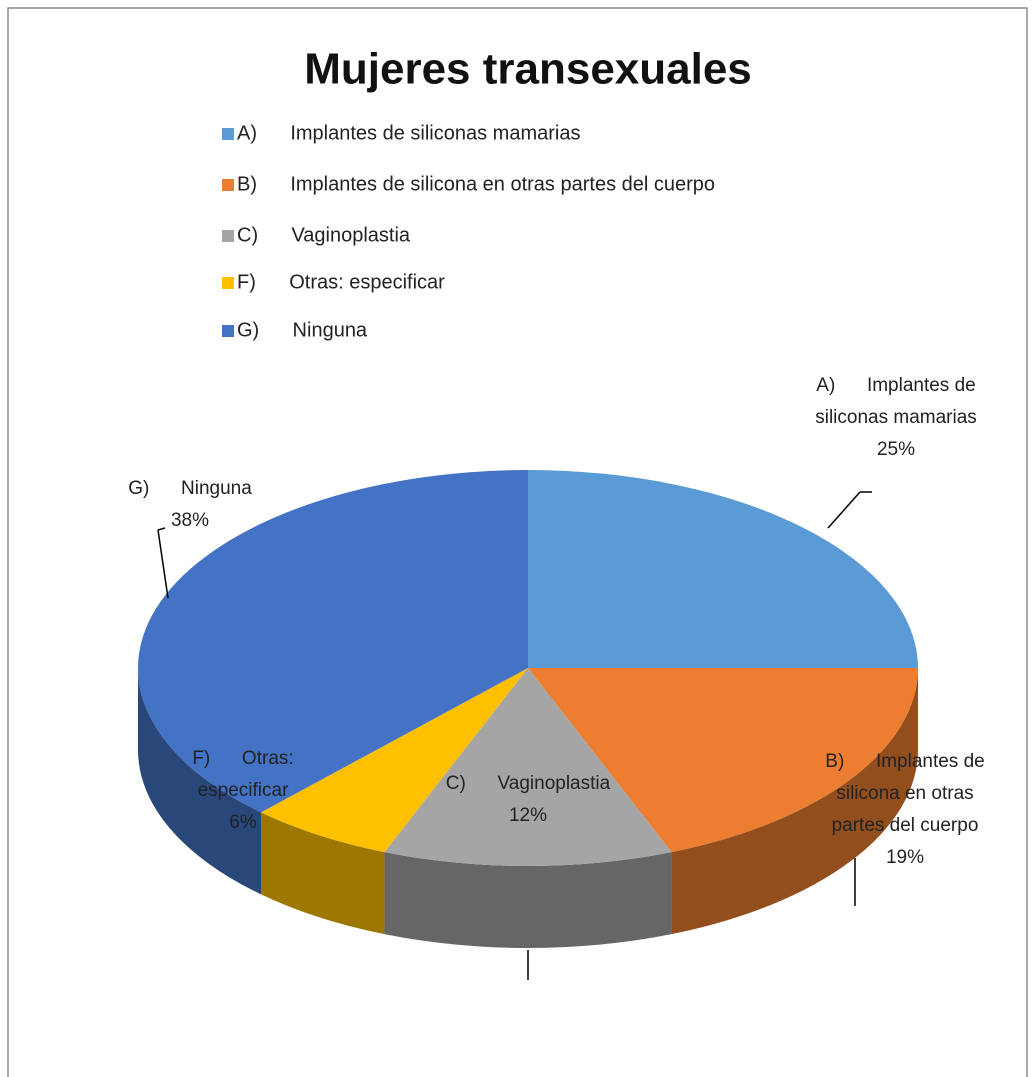 This screenshot has height=1077, width=1035. What do you see at coordinates (324, 235) in the screenshot?
I see `legend-label: C) Vaginoplastia` at bounding box center [324, 235].